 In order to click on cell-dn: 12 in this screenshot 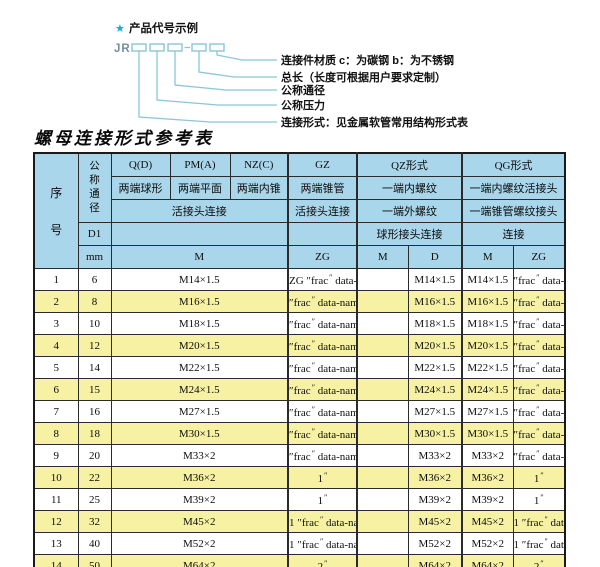, I will do `click(94, 345)`.